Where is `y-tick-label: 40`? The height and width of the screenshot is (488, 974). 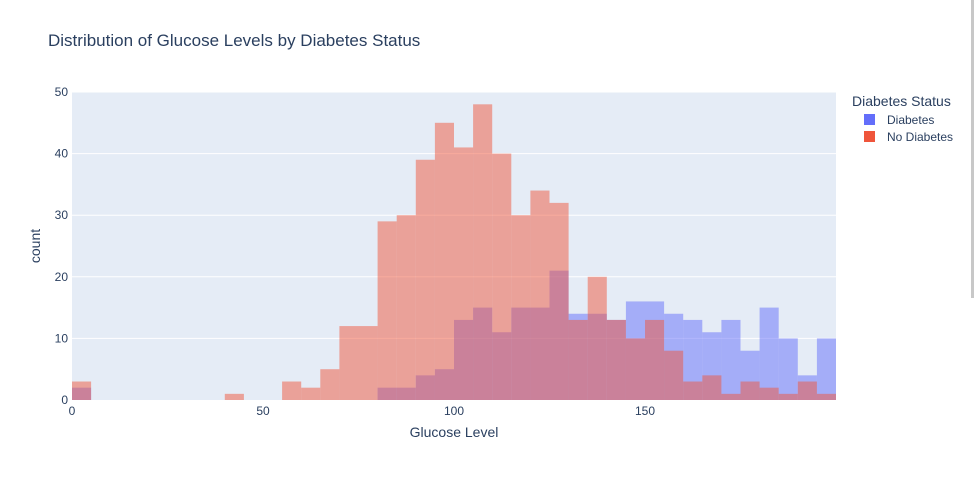
y-tick-label: 40 is located at coordinates (62, 154).